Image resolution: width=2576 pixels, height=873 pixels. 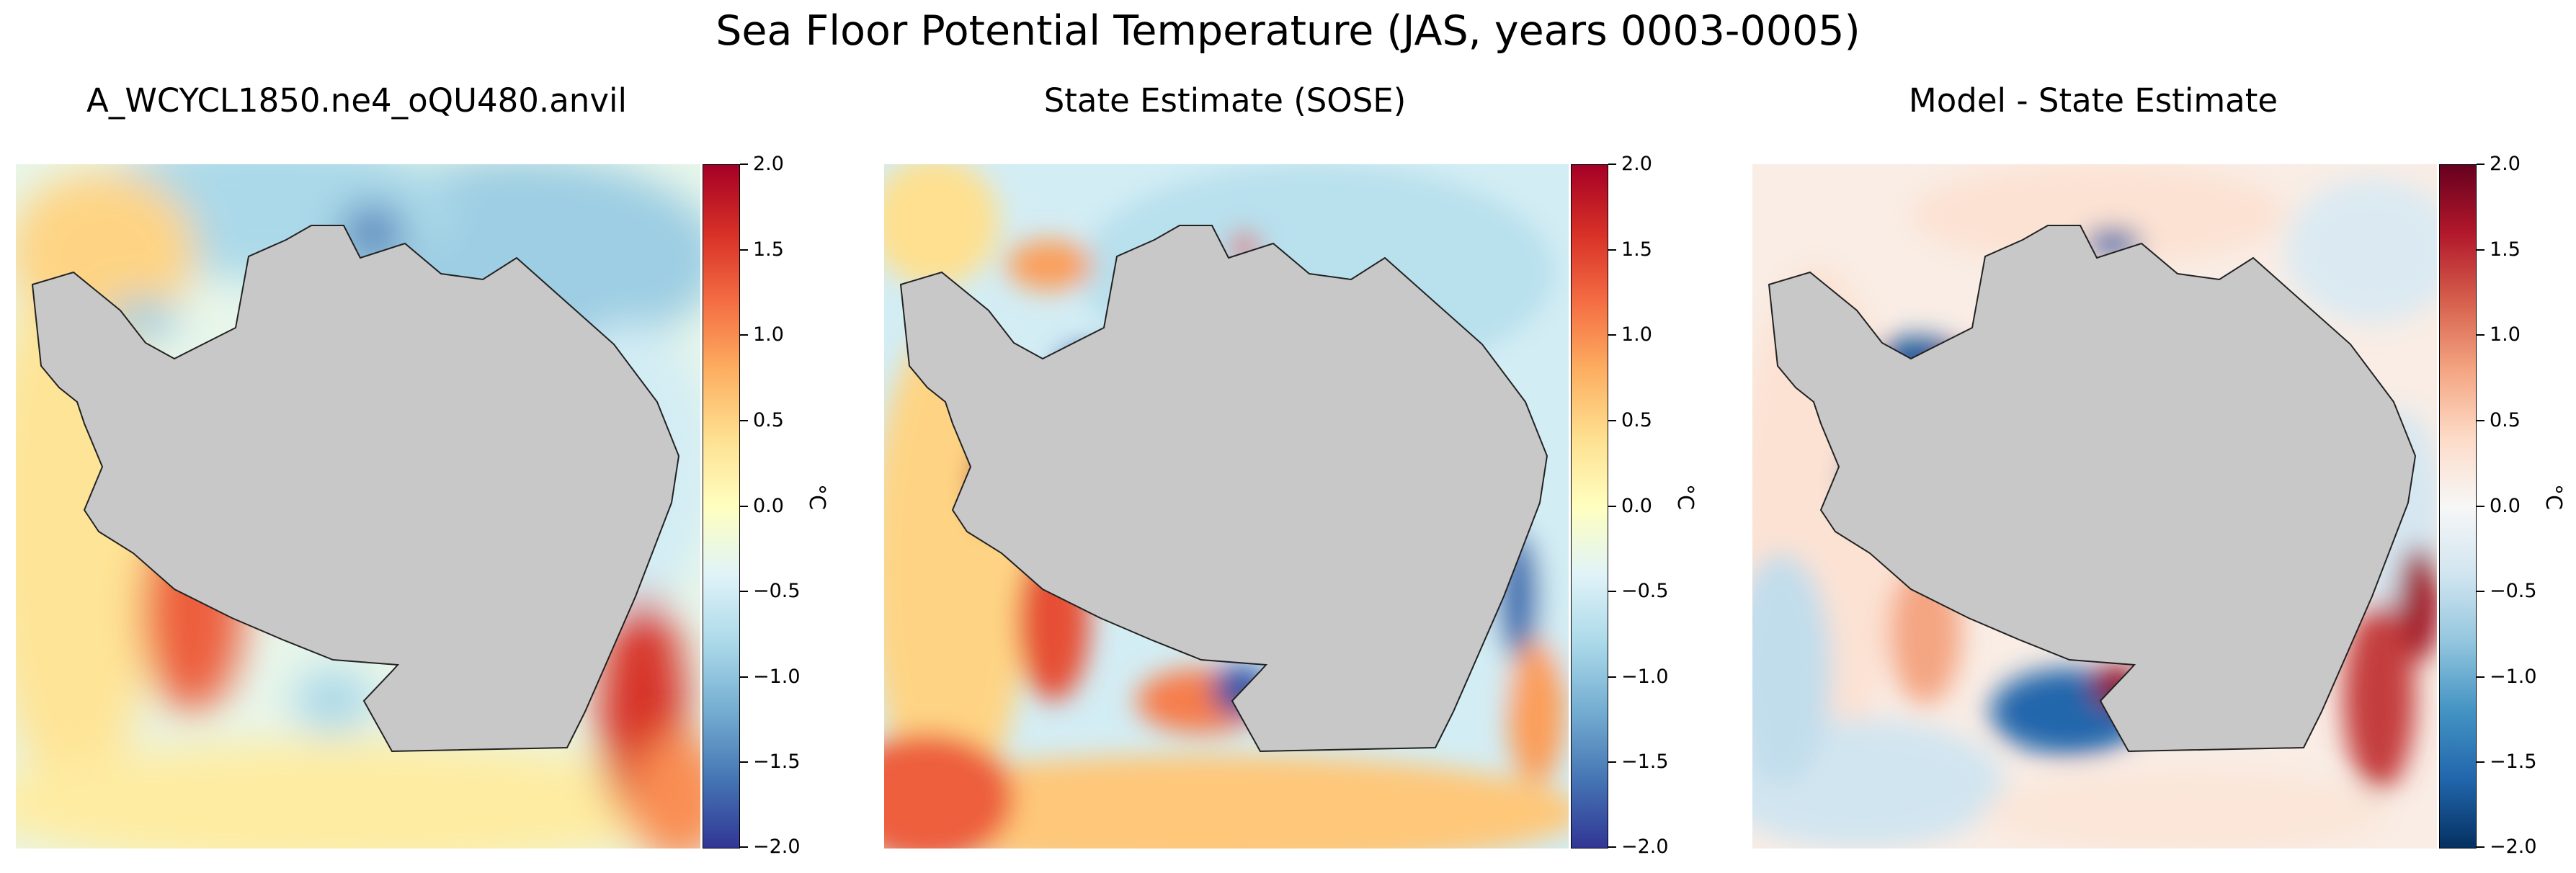 I want to click on panel-title-difference: Model - State Estimate, so click(x=2093, y=100).